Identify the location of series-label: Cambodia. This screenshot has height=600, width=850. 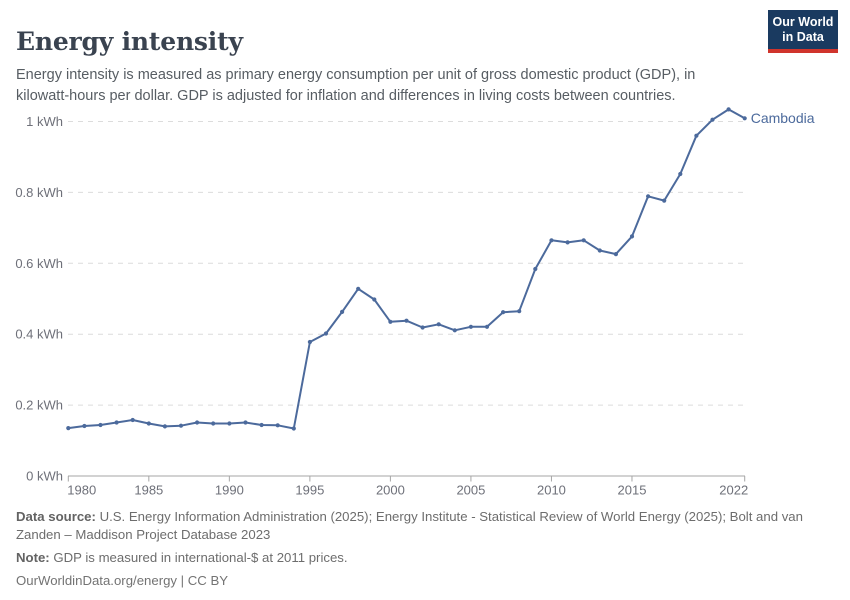
(783, 118).